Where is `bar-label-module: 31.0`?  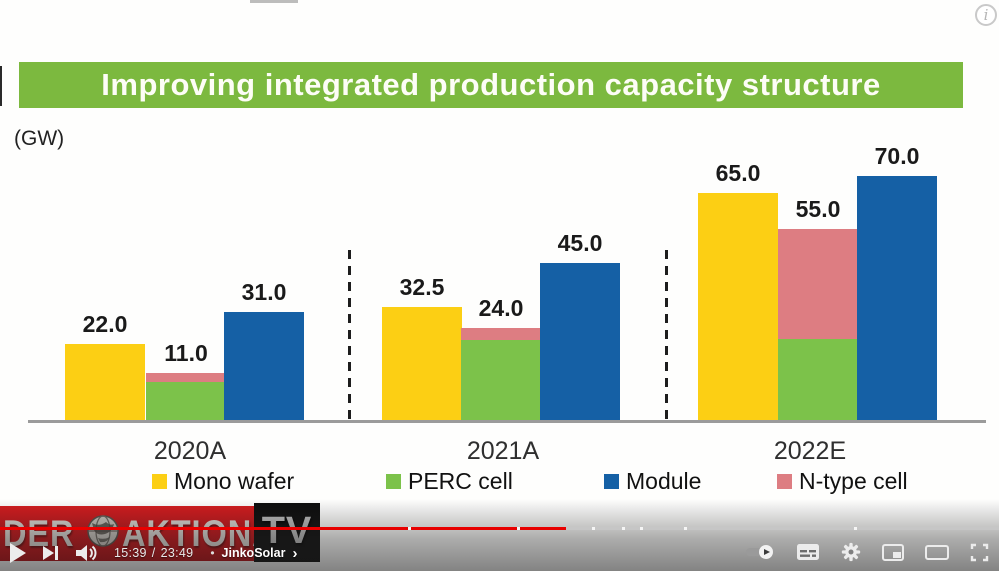 bar-label-module: 31.0 is located at coordinates (264, 292).